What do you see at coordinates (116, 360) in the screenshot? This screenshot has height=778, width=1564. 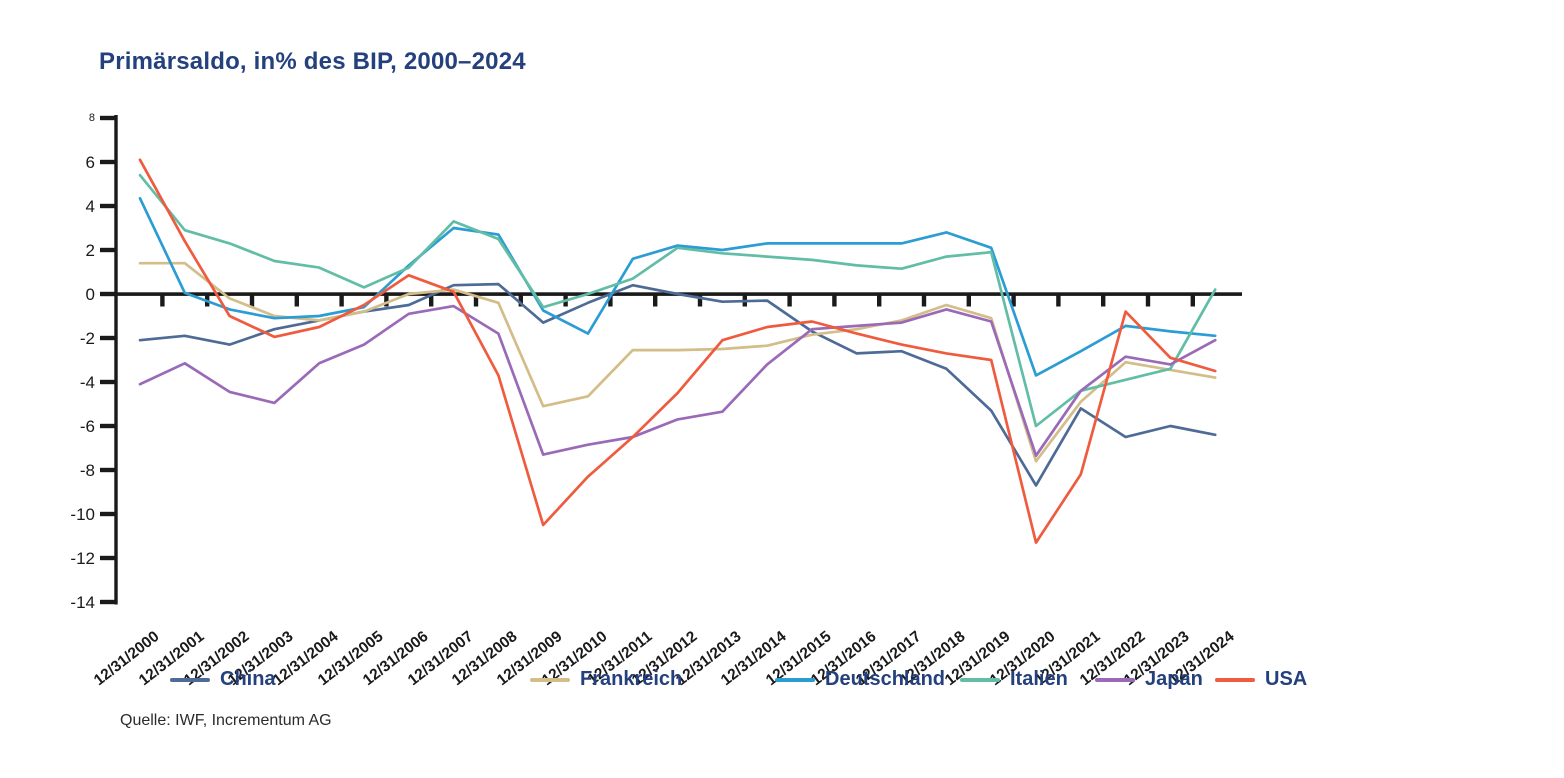 I see `y-axis-line` at bounding box center [116, 360].